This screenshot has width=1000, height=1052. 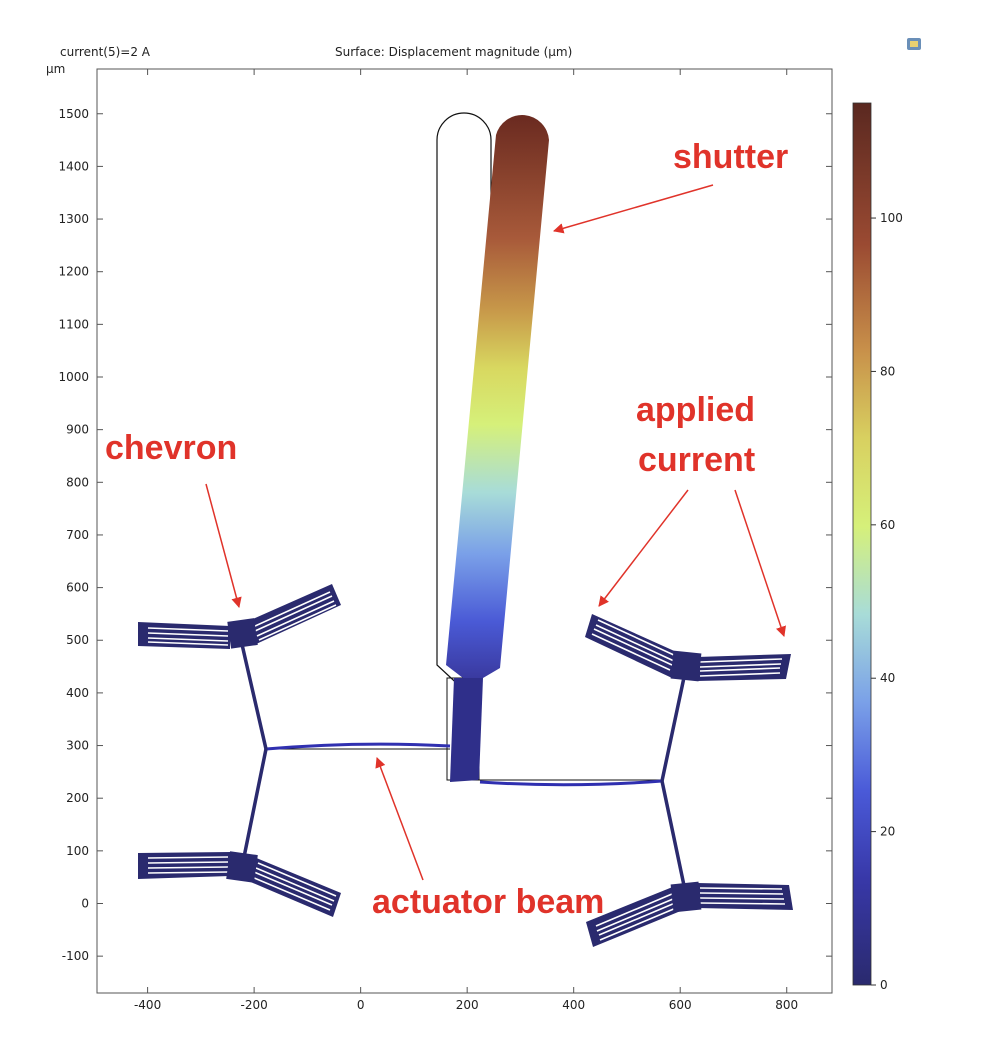 What do you see at coordinates (488, 902) in the screenshot?
I see `annotation-actuator-label: actuator beam` at bounding box center [488, 902].